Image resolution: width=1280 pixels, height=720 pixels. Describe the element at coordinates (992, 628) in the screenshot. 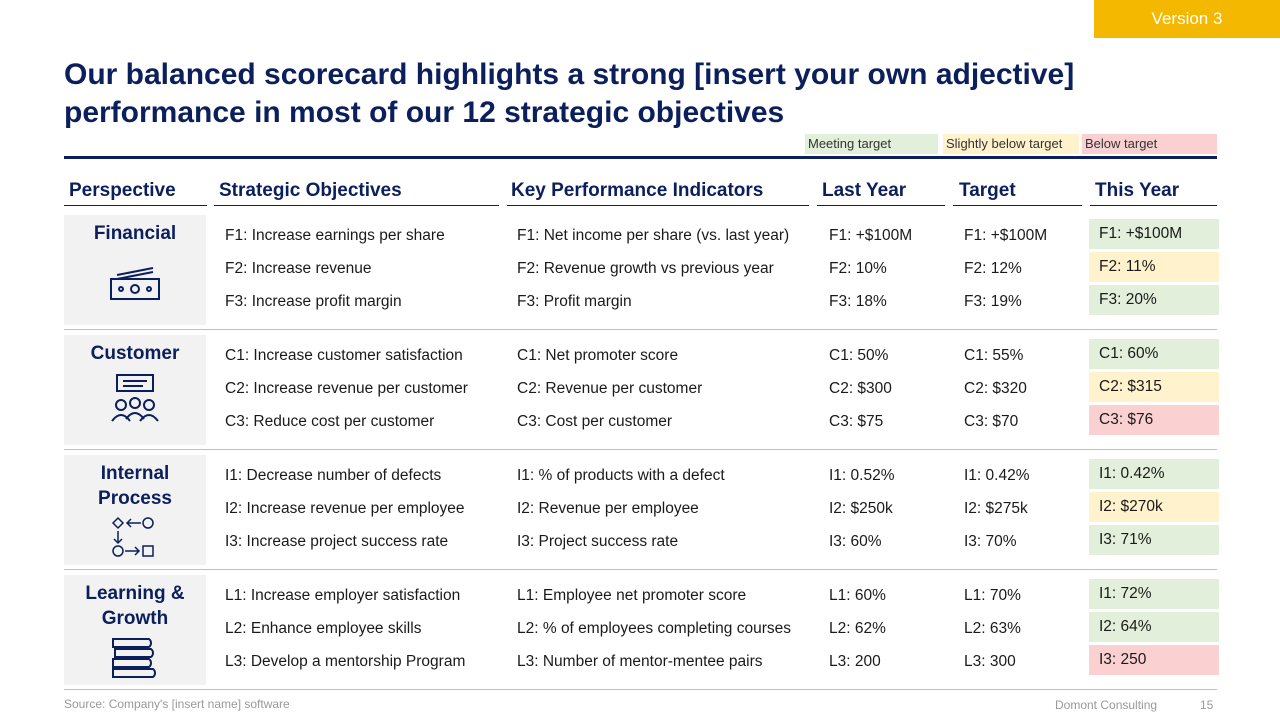

I see `target: L2: 63%` at that location.